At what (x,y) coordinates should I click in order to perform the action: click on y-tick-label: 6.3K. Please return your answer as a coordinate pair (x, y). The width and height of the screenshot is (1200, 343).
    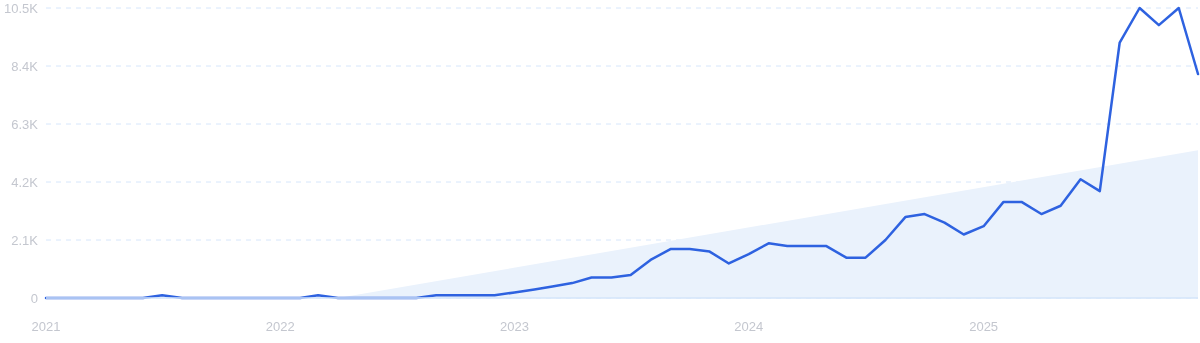
    Looking at the image, I should click on (25, 124).